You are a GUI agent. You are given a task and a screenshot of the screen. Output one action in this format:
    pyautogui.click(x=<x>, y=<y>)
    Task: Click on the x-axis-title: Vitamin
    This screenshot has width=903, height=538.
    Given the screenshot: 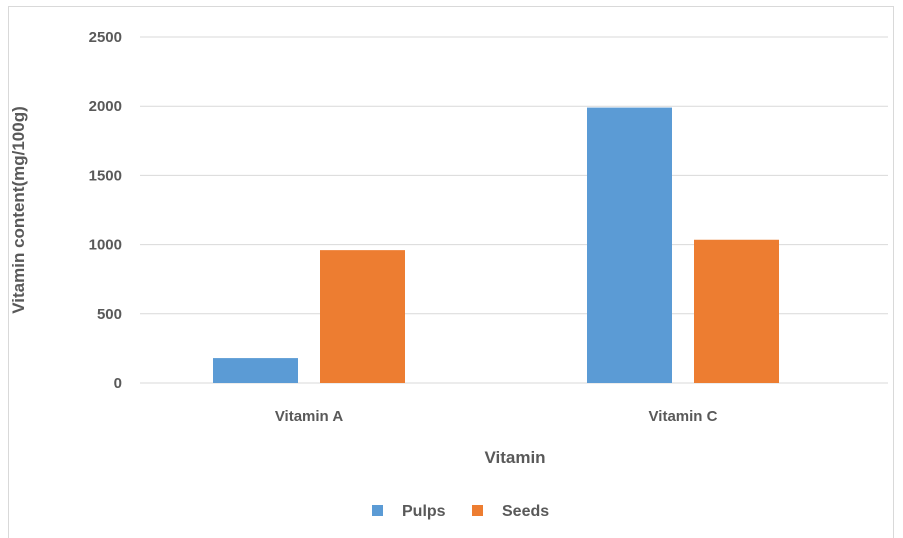 What is the action you would take?
    pyautogui.click(x=514, y=457)
    